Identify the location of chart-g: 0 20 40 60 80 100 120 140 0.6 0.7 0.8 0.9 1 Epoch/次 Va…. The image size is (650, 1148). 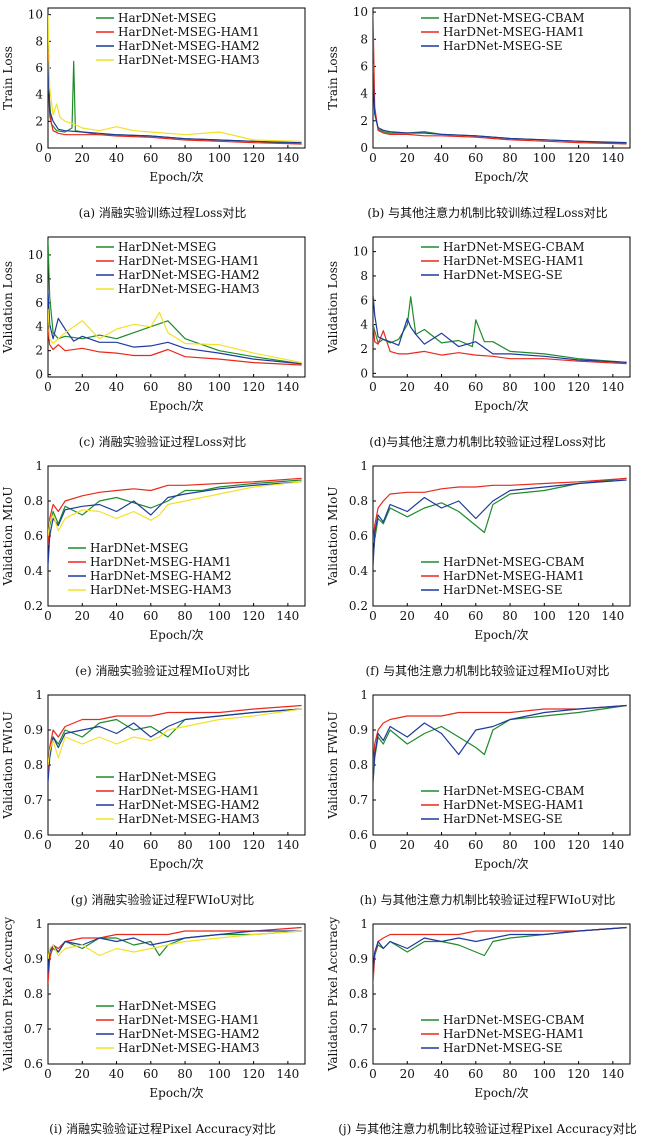
(153, 779).